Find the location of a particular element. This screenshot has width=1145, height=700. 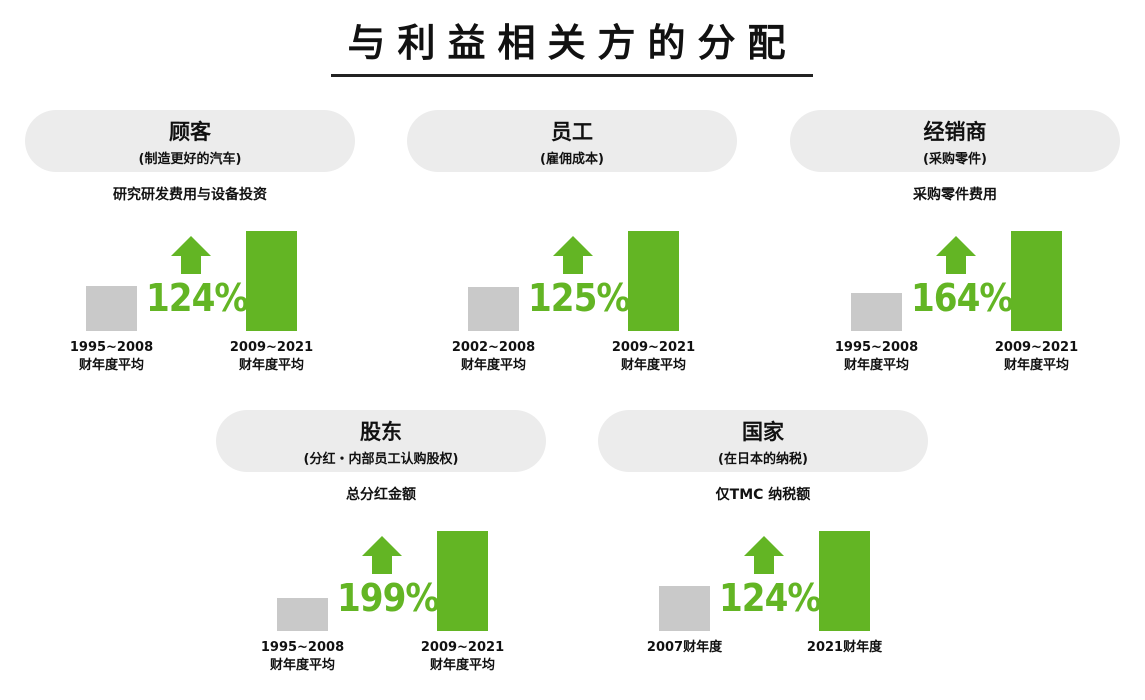

title-underline is located at coordinates (572, 75).